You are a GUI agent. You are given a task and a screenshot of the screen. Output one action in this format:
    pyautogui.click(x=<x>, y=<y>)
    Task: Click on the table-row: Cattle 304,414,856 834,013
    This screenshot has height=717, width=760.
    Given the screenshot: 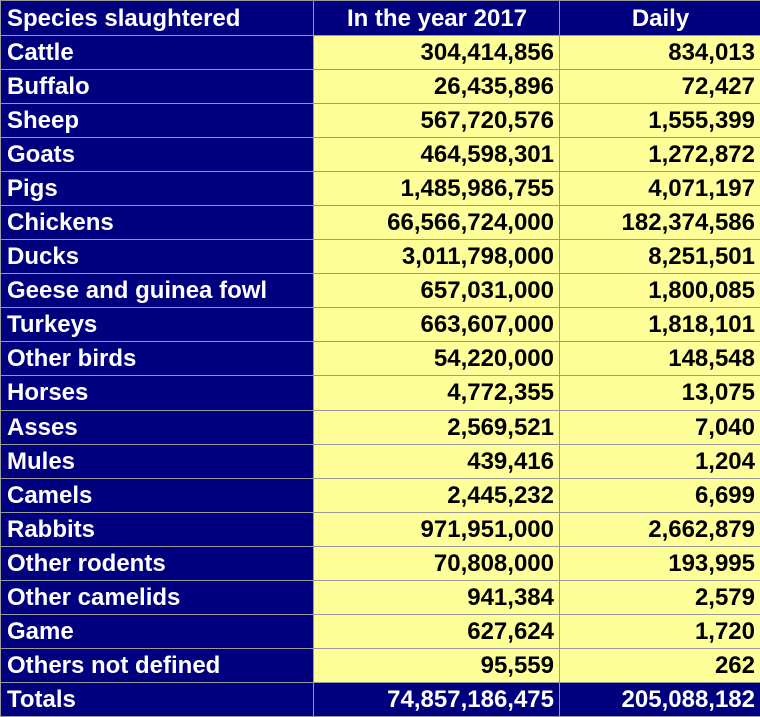 What is the action you would take?
    pyautogui.click(x=380, y=52)
    